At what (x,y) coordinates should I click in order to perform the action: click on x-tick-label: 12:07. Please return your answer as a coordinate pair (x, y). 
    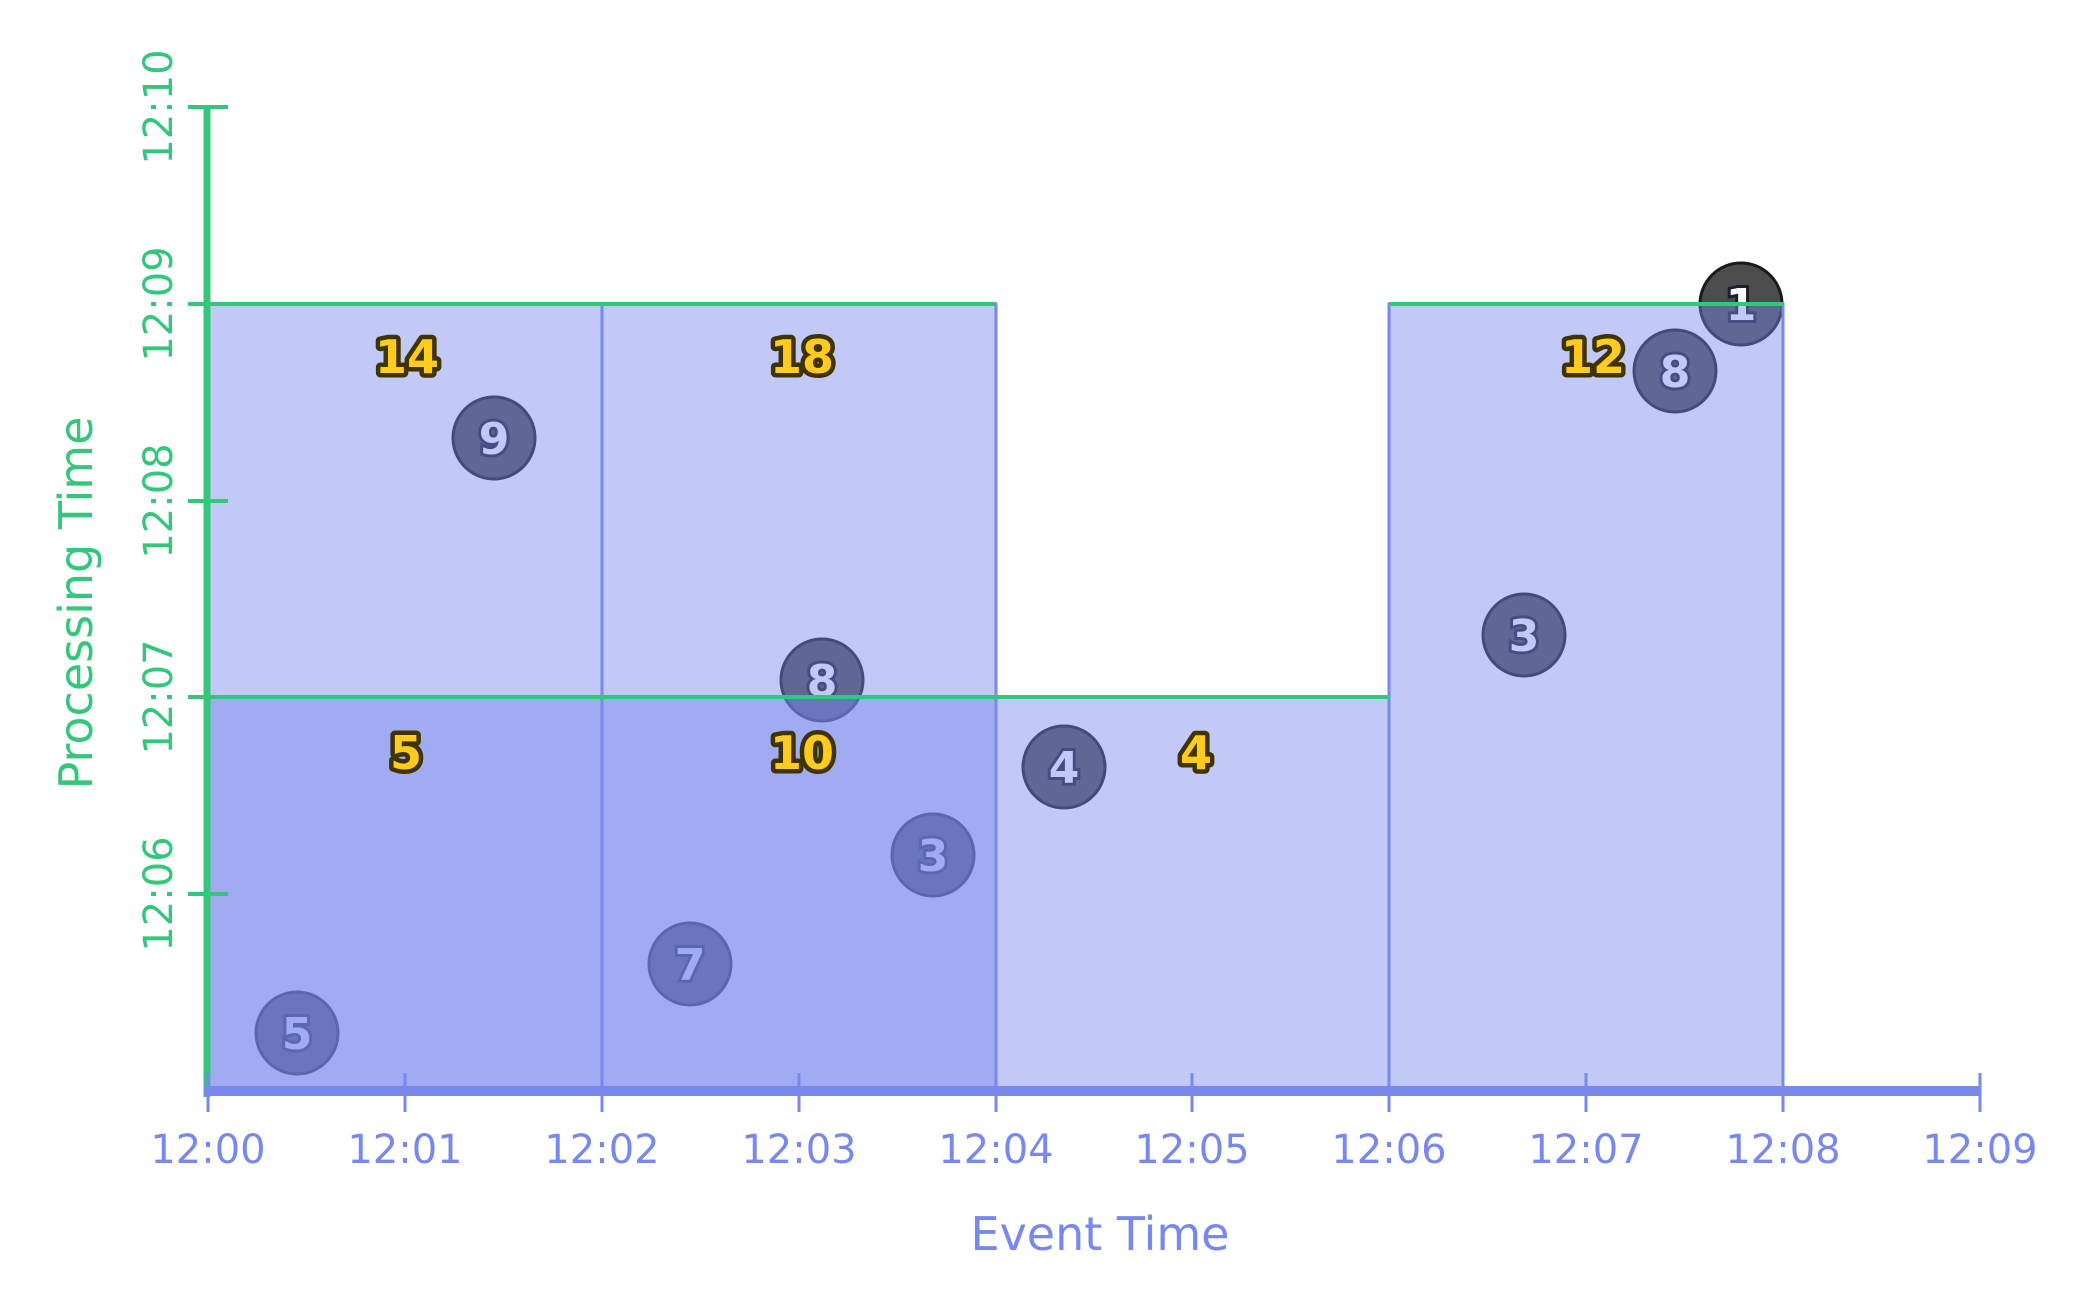
    Looking at the image, I should click on (1585, 1150).